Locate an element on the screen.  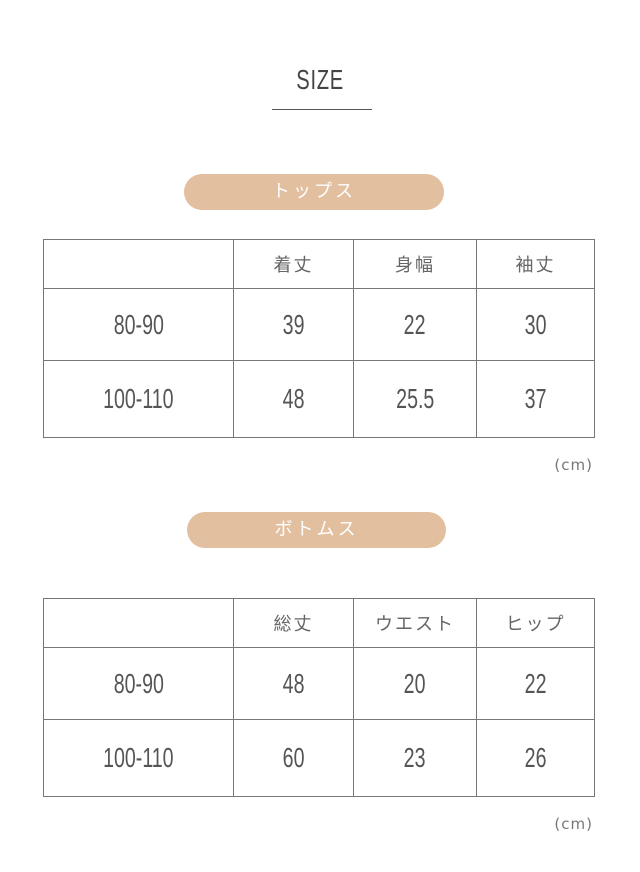
header-cell: 身幅 is located at coordinates (415, 264).